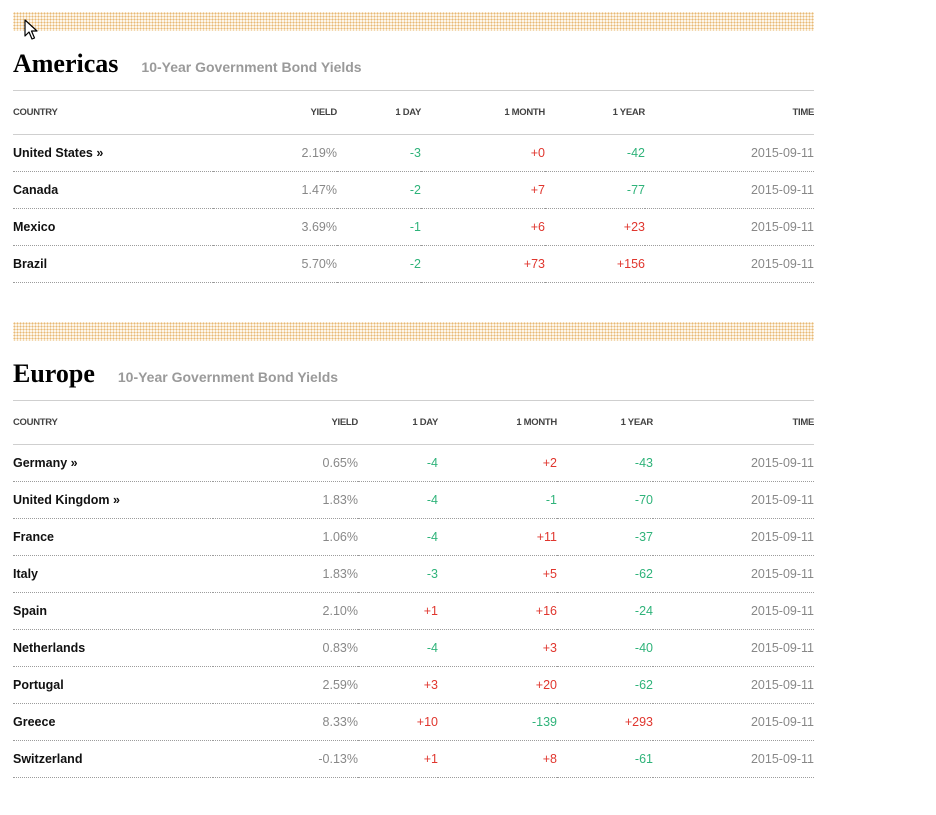 Image resolution: width=936 pixels, height=815 pixels. I want to click on table-row: Italy 1.83% -3 +5 -62 2015-09-11, so click(413, 574).